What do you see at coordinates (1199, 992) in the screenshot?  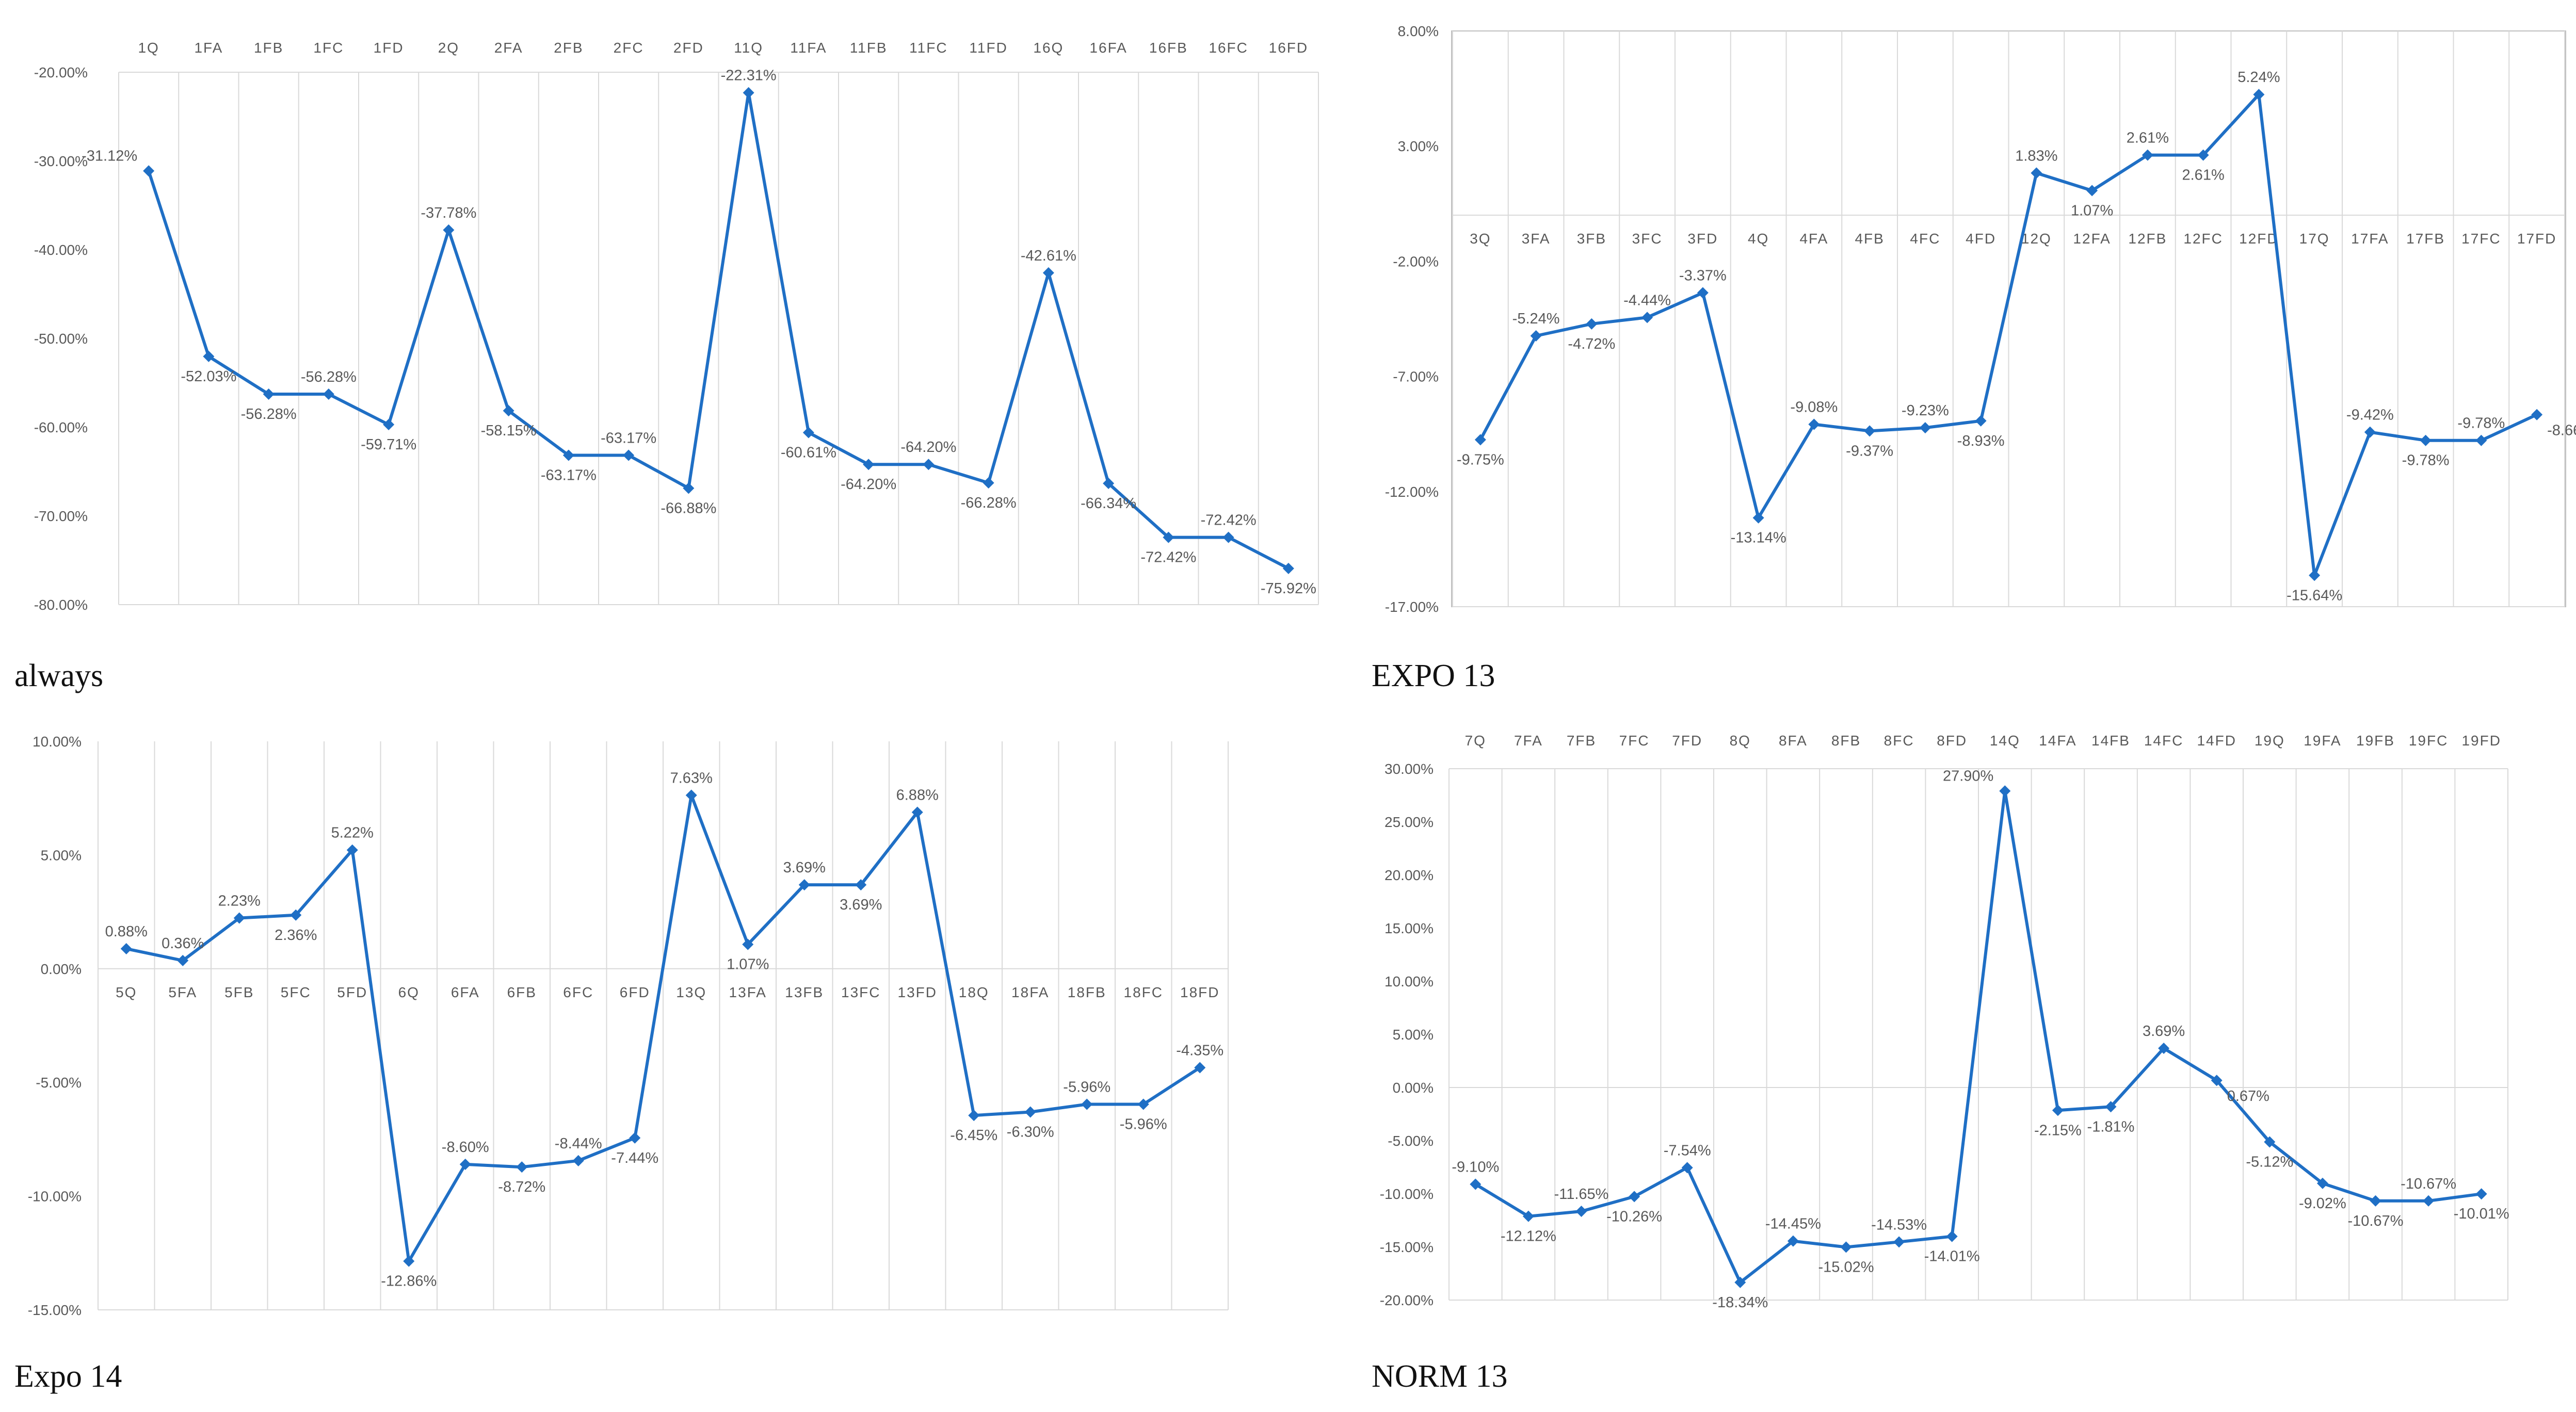 I see `x-tick-label: 18FD` at bounding box center [1199, 992].